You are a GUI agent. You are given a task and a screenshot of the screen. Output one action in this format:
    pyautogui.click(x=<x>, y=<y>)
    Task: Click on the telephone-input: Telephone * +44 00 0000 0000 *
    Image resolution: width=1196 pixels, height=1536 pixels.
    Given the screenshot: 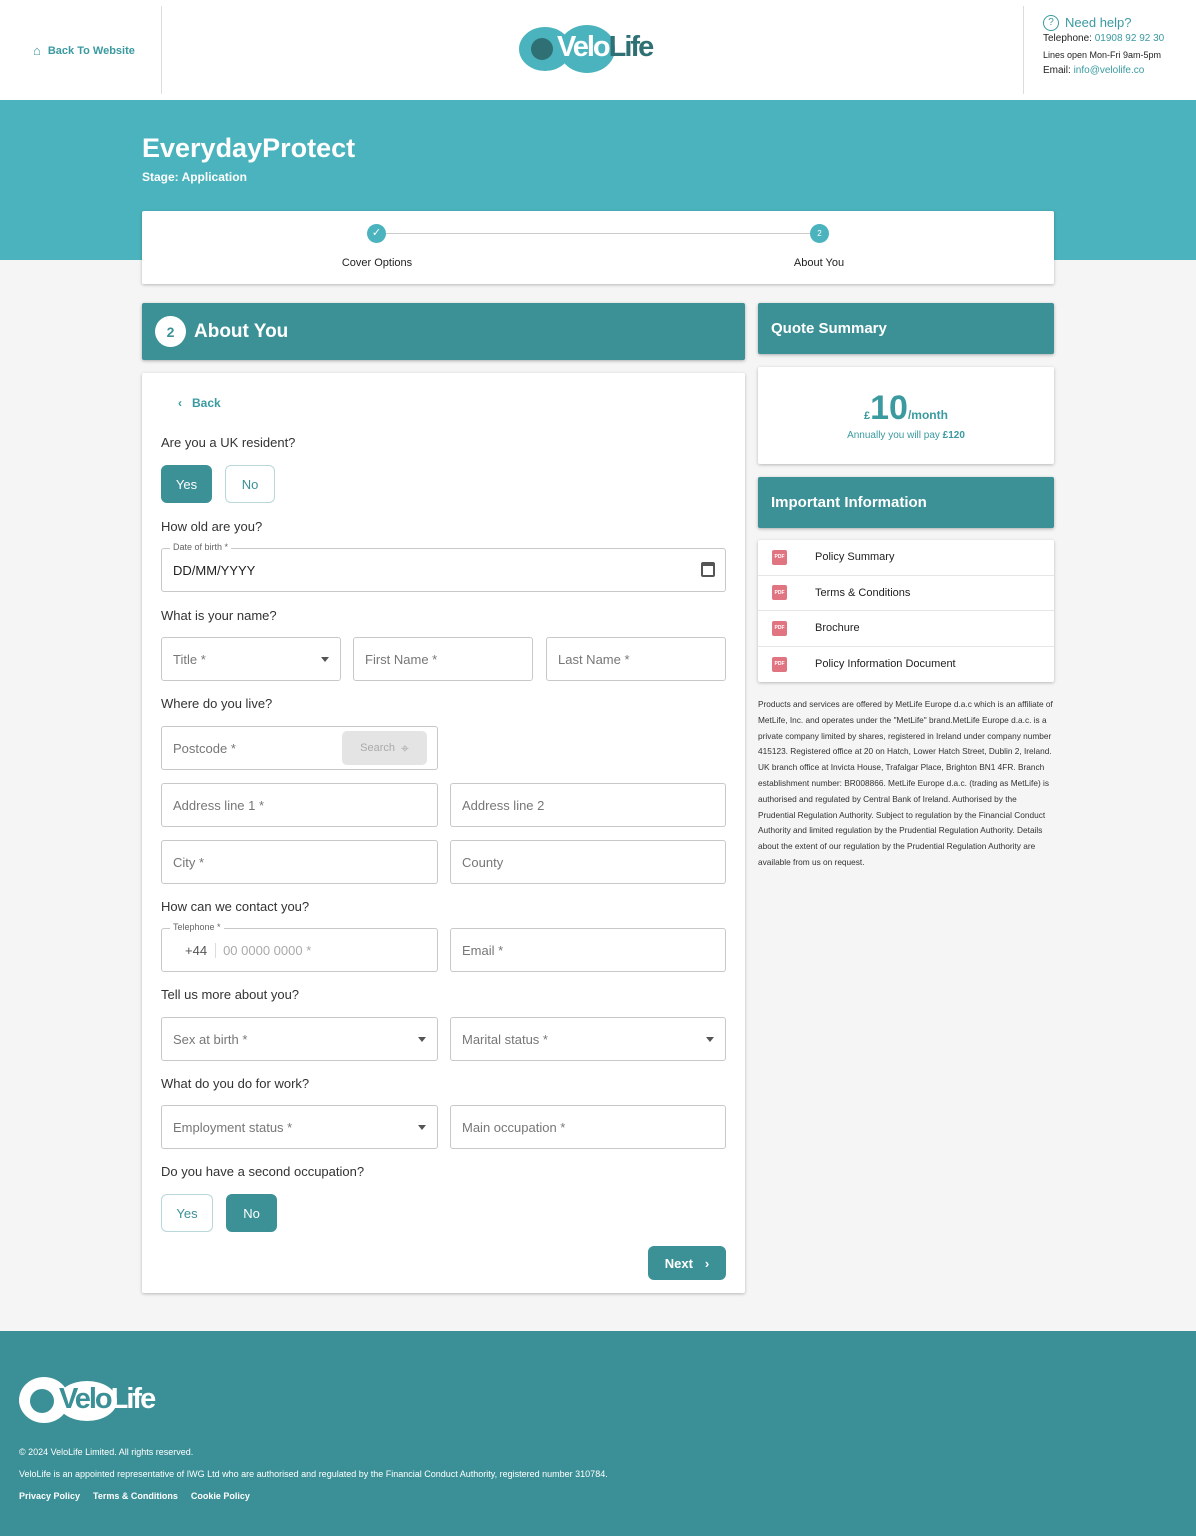 What is the action you would take?
    pyautogui.click(x=299, y=947)
    